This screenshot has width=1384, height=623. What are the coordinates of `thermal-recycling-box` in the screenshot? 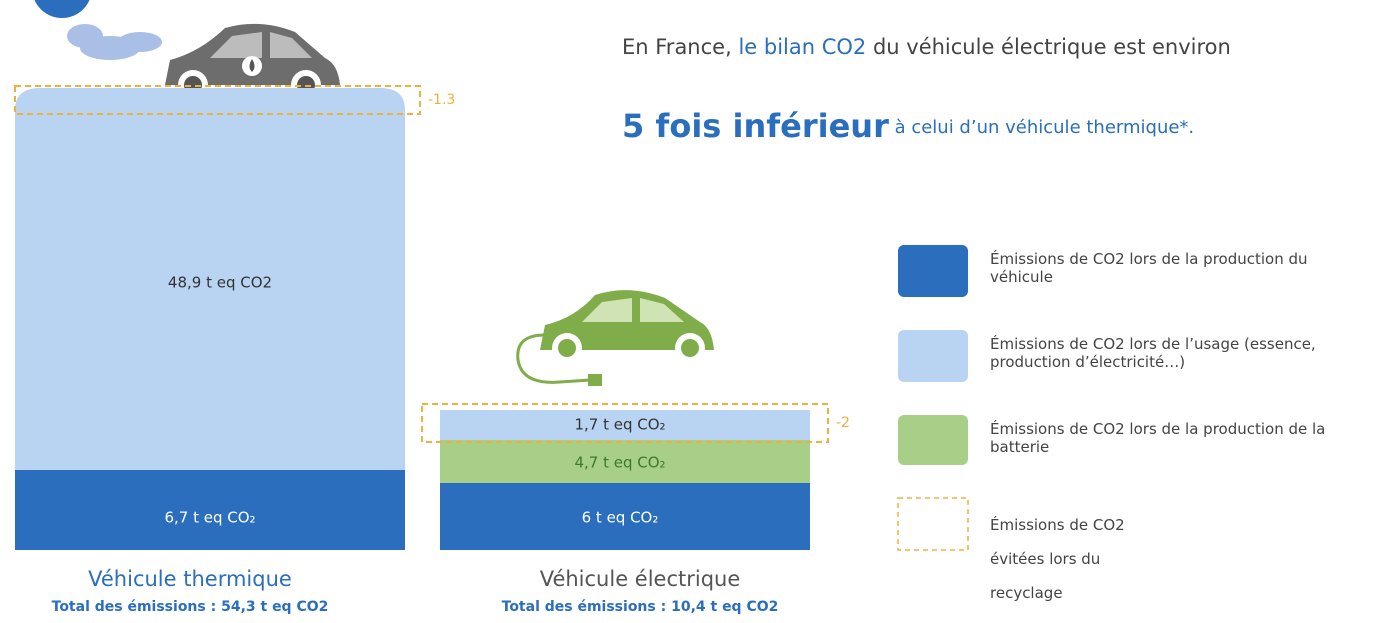 It's located at (217, 100).